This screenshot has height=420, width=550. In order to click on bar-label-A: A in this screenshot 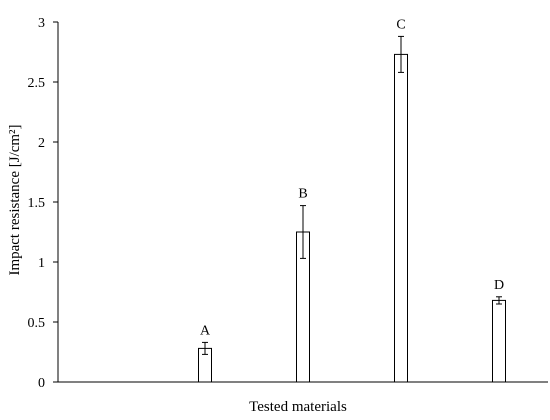, I will do `click(205, 330)`.